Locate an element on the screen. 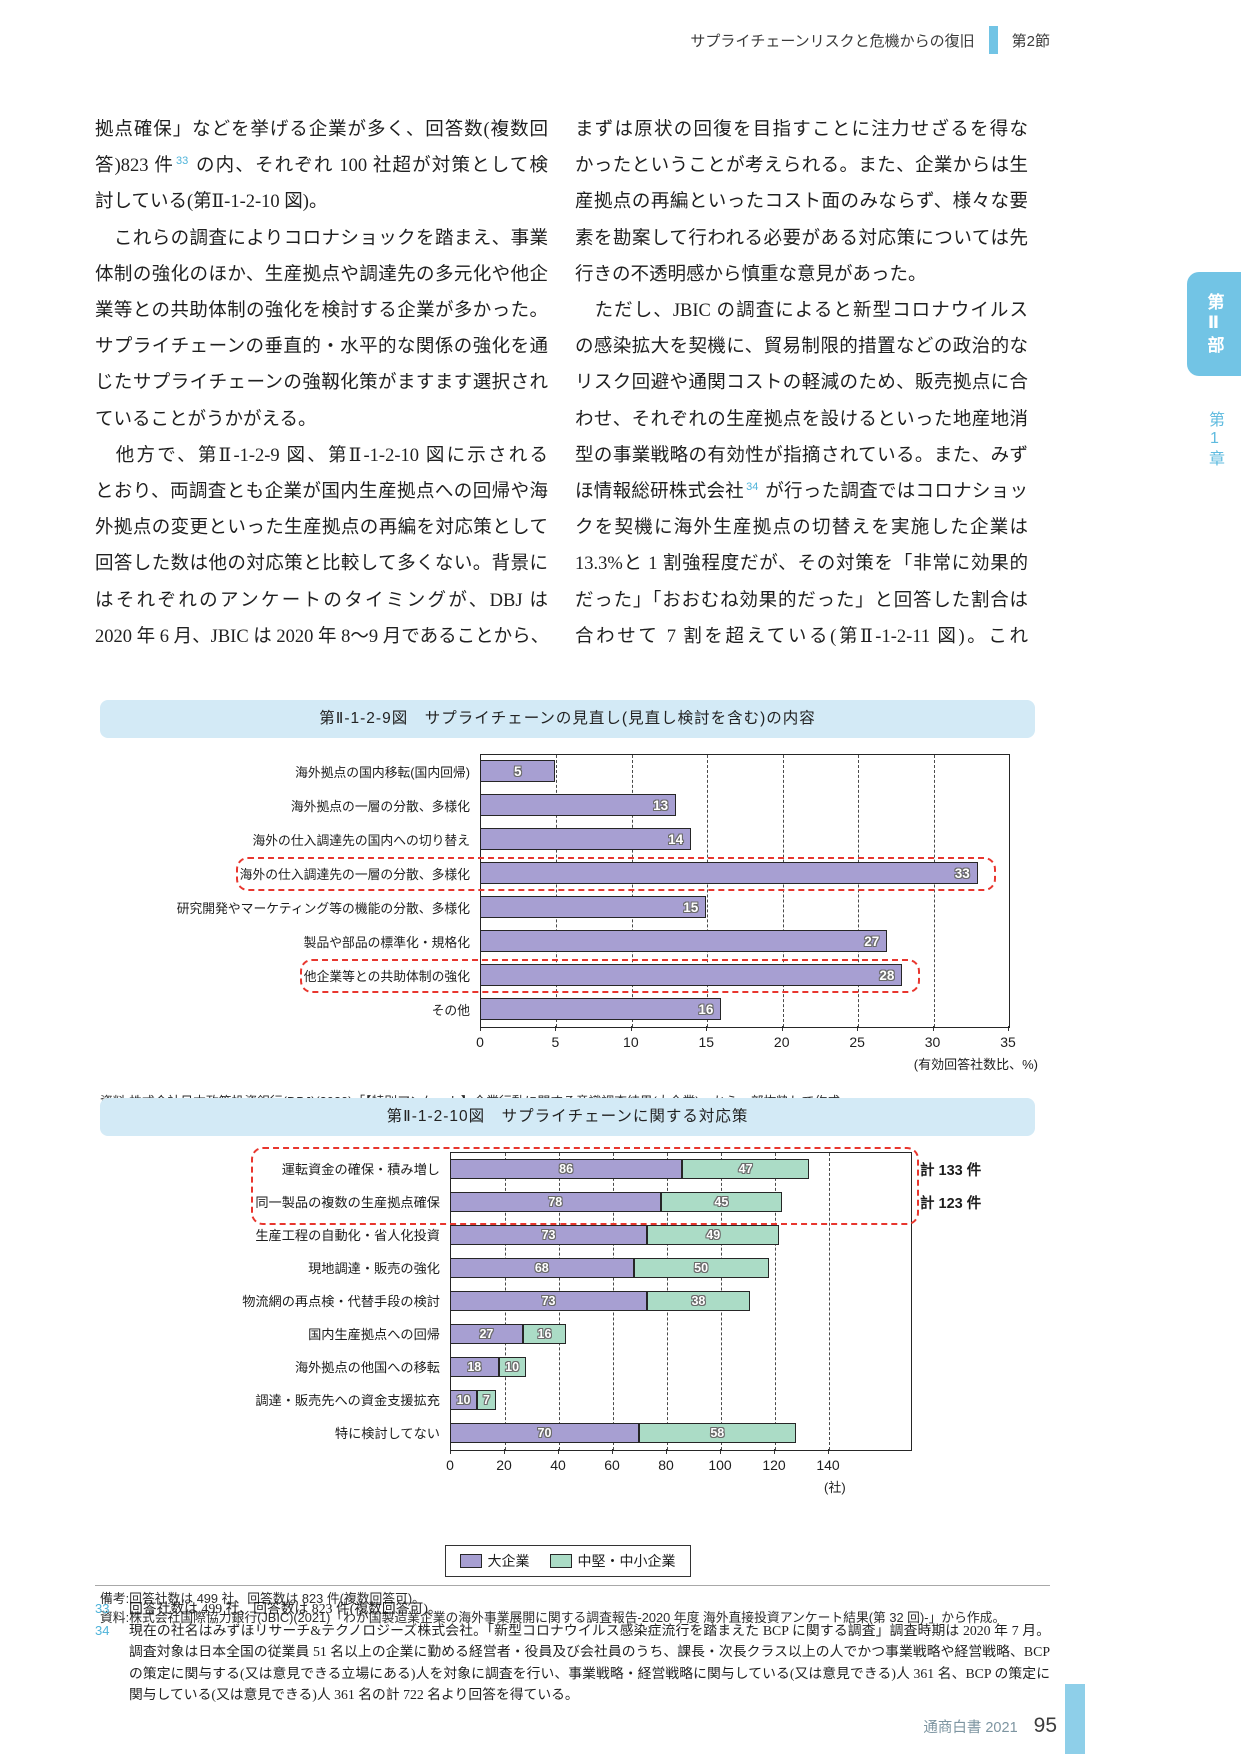  book-title: 通商白書 2021 is located at coordinates (970, 1728).